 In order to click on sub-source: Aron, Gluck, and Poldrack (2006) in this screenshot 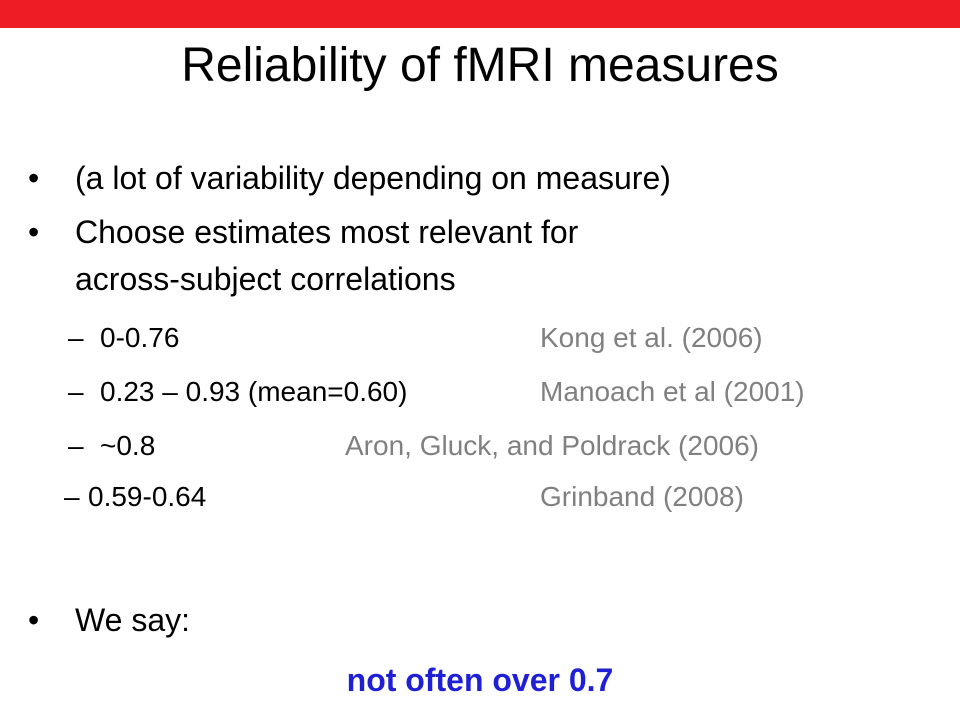, I will do `click(552, 445)`.